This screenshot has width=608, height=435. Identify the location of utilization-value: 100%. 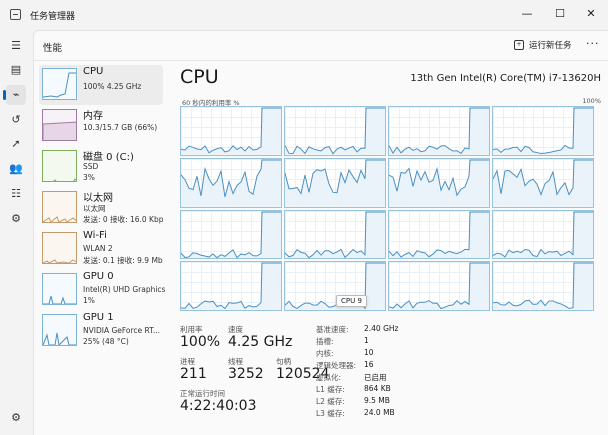
(200, 342).